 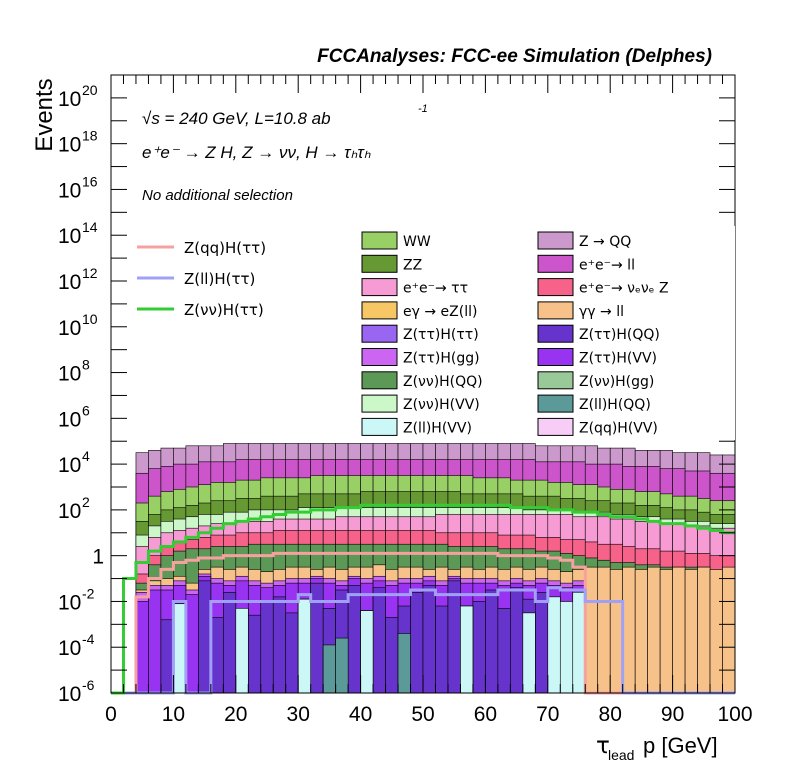 What do you see at coordinates (734, 714) in the screenshot?
I see `x-tick-label: 100` at bounding box center [734, 714].